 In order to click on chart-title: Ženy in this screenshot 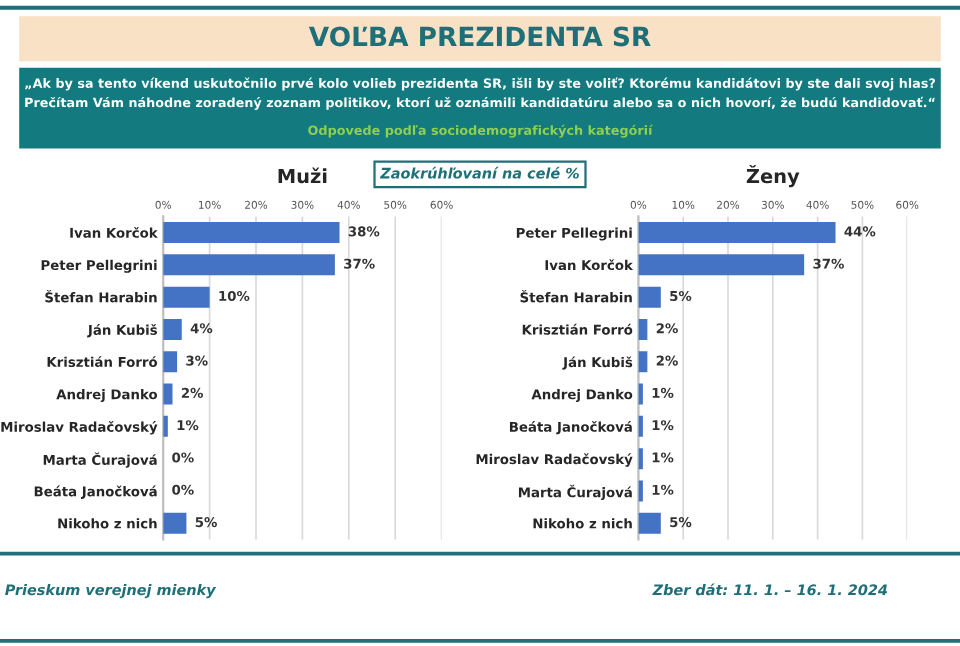, I will do `click(773, 176)`.